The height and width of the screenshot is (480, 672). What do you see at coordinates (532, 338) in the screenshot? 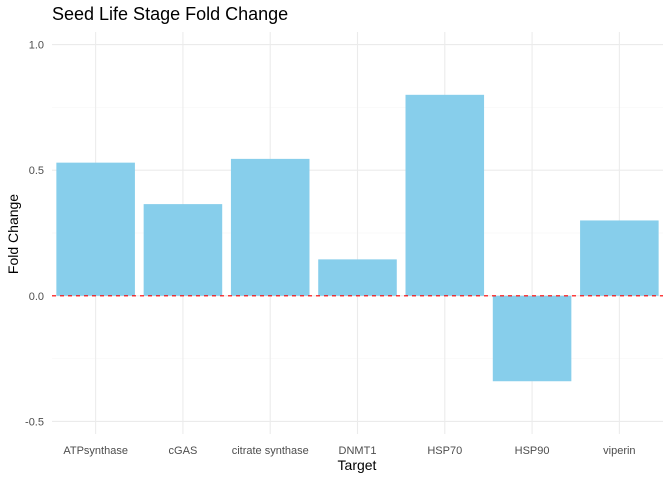
I see `bar-hsp90` at bounding box center [532, 338].